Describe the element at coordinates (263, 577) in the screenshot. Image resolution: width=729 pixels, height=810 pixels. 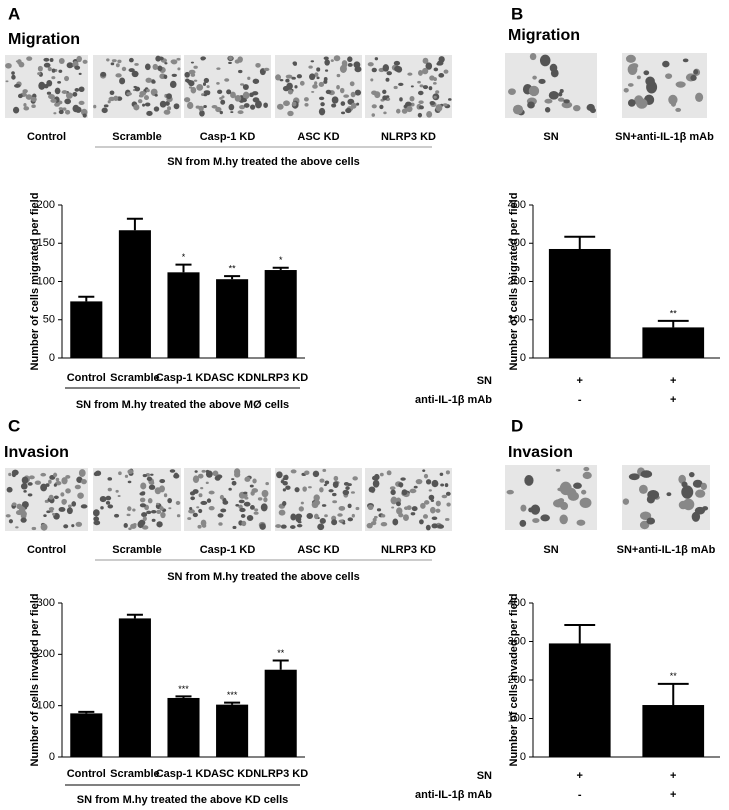
I see `group-label: SN from M.hy treated the above cells` at that location.